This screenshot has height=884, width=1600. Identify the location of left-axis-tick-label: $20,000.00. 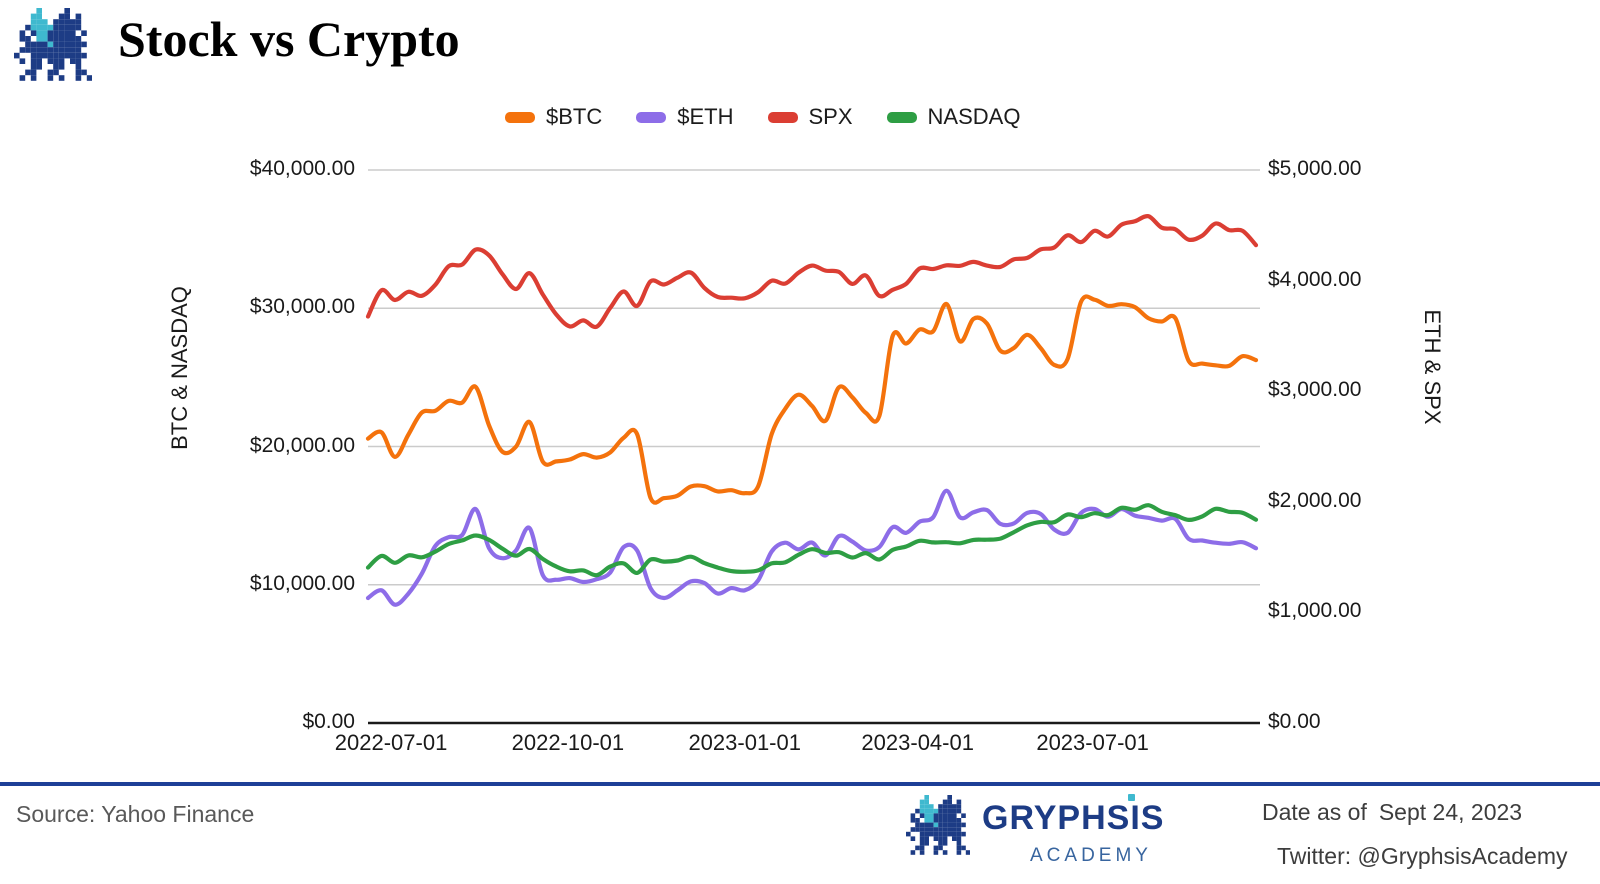
(302, 445).